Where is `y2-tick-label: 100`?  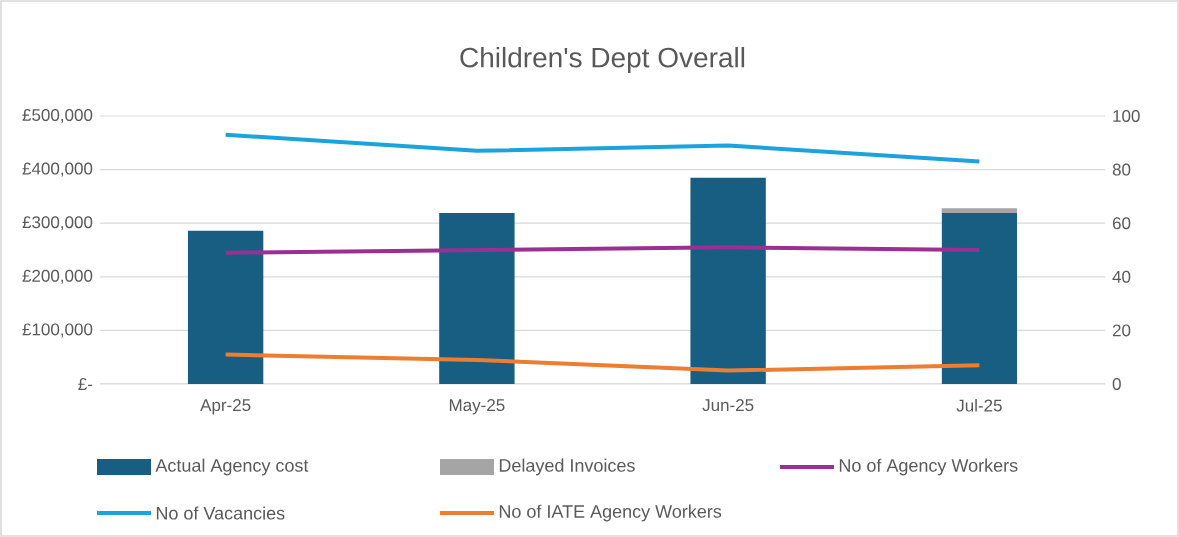
y2-tick-label: 100 is located at coordinates (1126, 116).